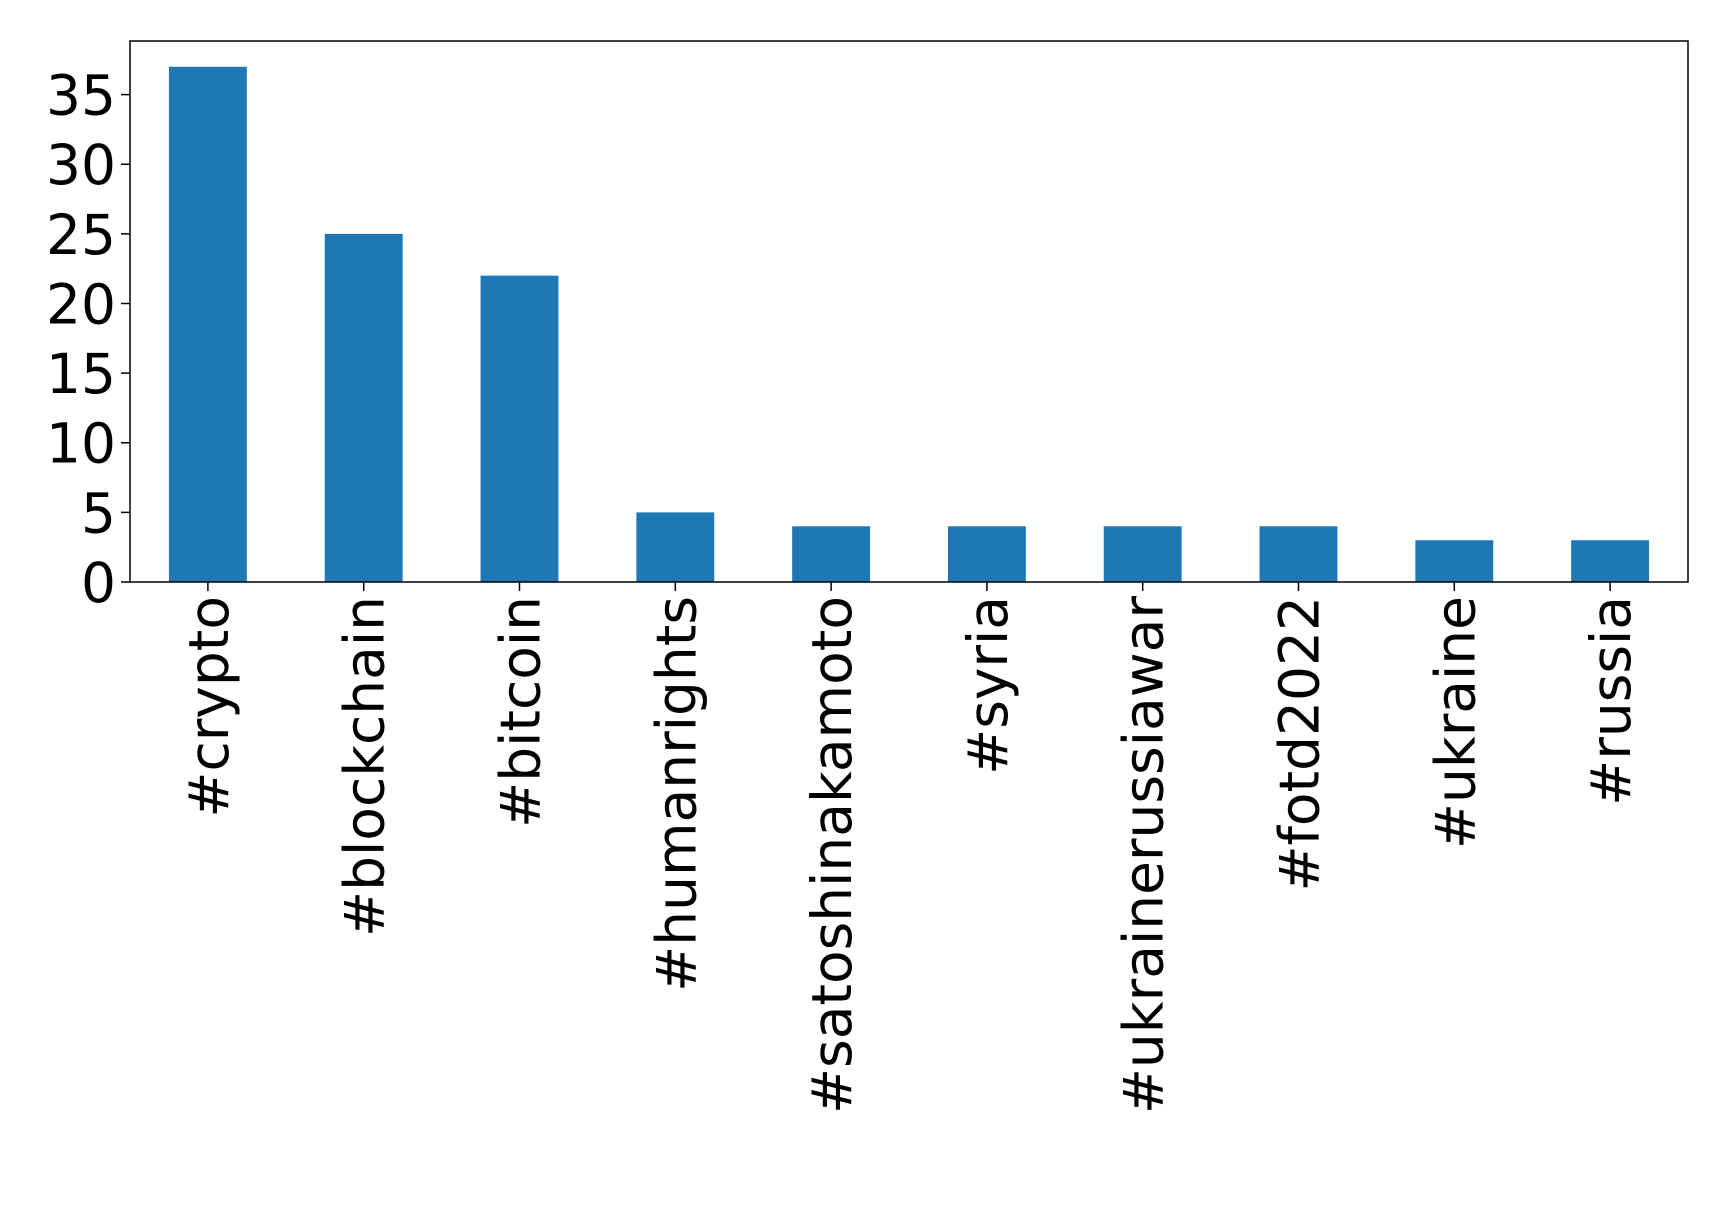 The width and height of the screenshot is (1719, 1217). What do you see at coordinates (81, 96) in the screenshot?
I see `y-tick-label: 35` at bounding box center [81, 96].